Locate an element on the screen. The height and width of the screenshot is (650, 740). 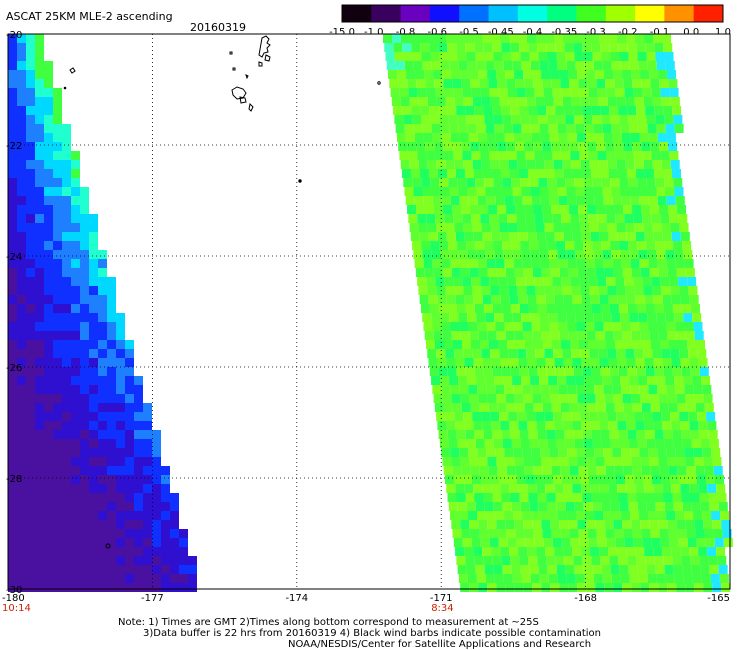
latitude-tick-label: -24 is located at coordinates (14, 257).